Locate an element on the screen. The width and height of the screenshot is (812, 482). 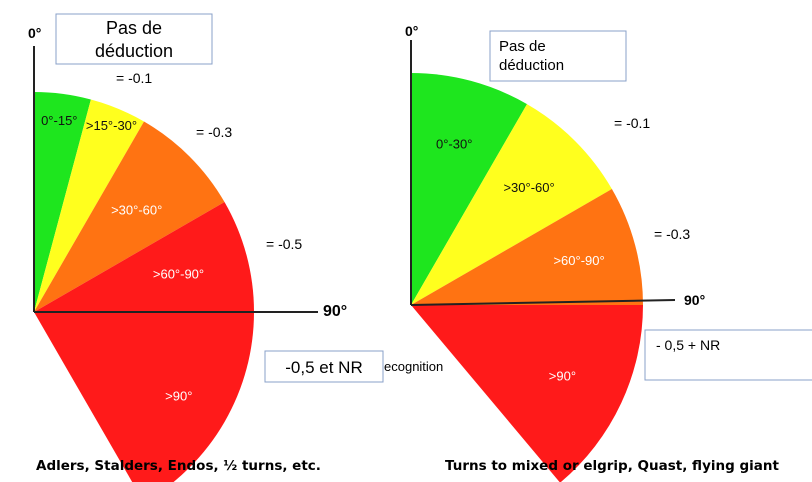
right-deduction-0-1: = -0.1 is located at coordinates (632, 123).